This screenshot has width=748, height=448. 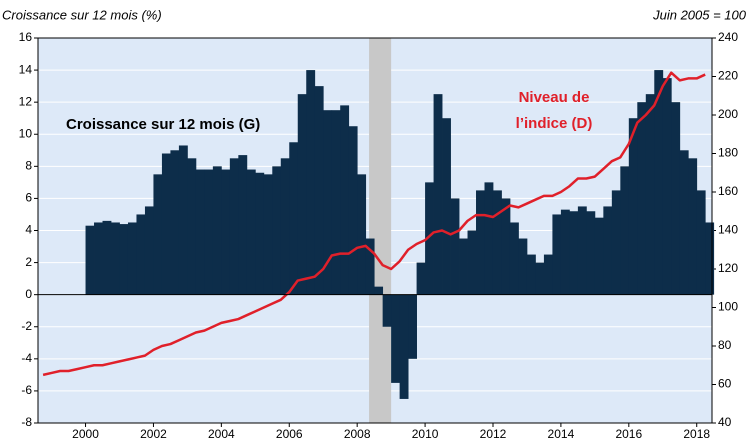 What do you see at coordinates (26, 69) in the screenshot?
I see `y-tick-label: 14` at bounding box center [26, 69].